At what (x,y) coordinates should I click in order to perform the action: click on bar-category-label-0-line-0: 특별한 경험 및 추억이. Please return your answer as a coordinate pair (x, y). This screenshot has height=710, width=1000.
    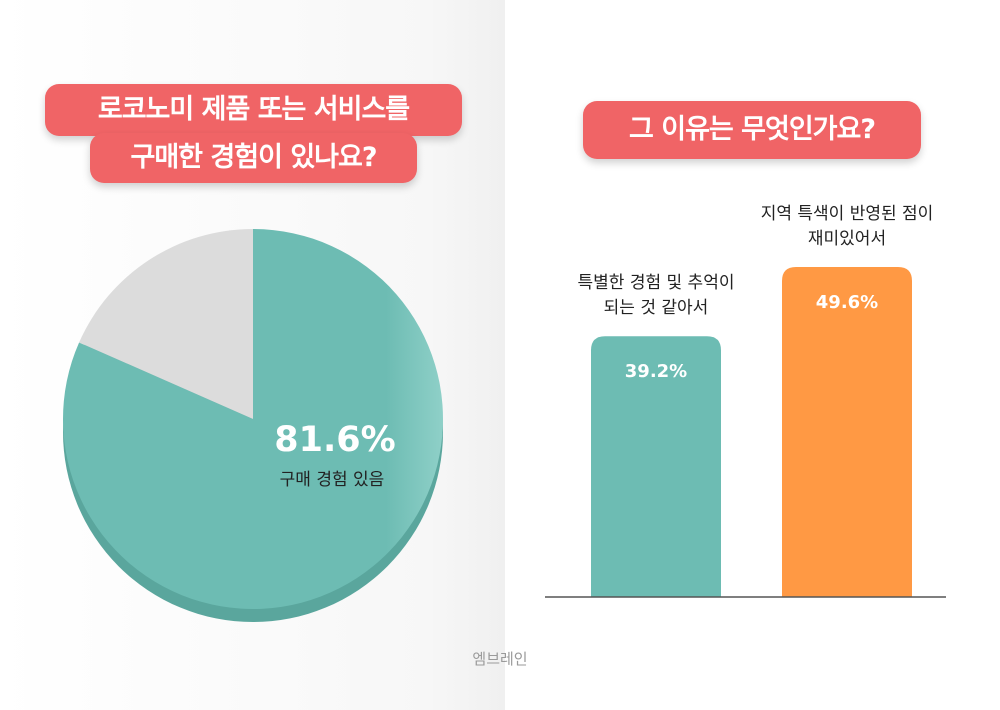
    Looking at the image, I should click on (656, 283).